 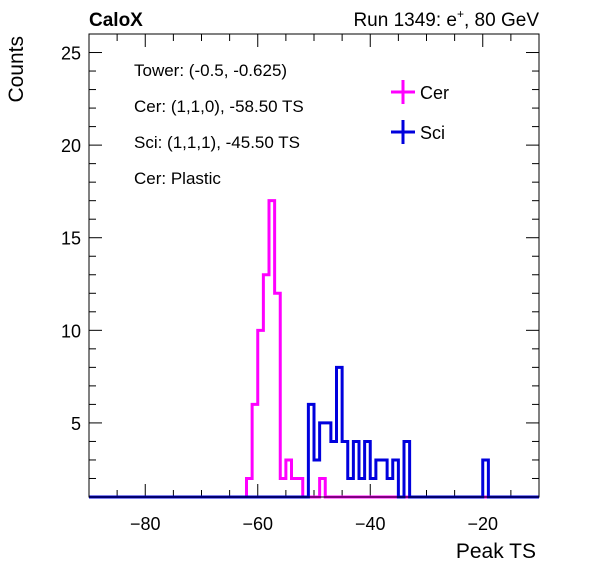 What do you see at coordinates (432, 133) in the screenshot?
I see `legend-label: Sci` at bounding box center [432, 133].